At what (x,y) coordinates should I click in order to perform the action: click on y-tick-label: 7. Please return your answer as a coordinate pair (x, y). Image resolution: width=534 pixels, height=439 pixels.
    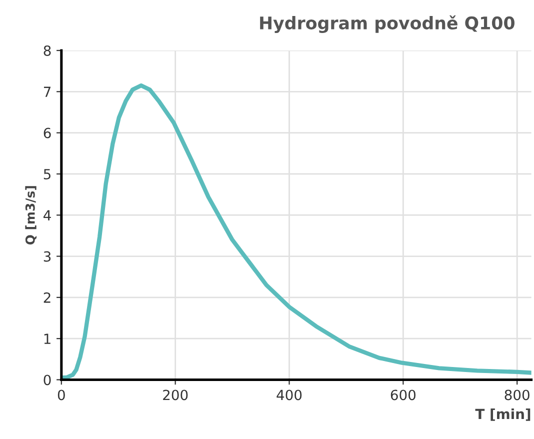
    Looking at the image, I should click on (47, 91).